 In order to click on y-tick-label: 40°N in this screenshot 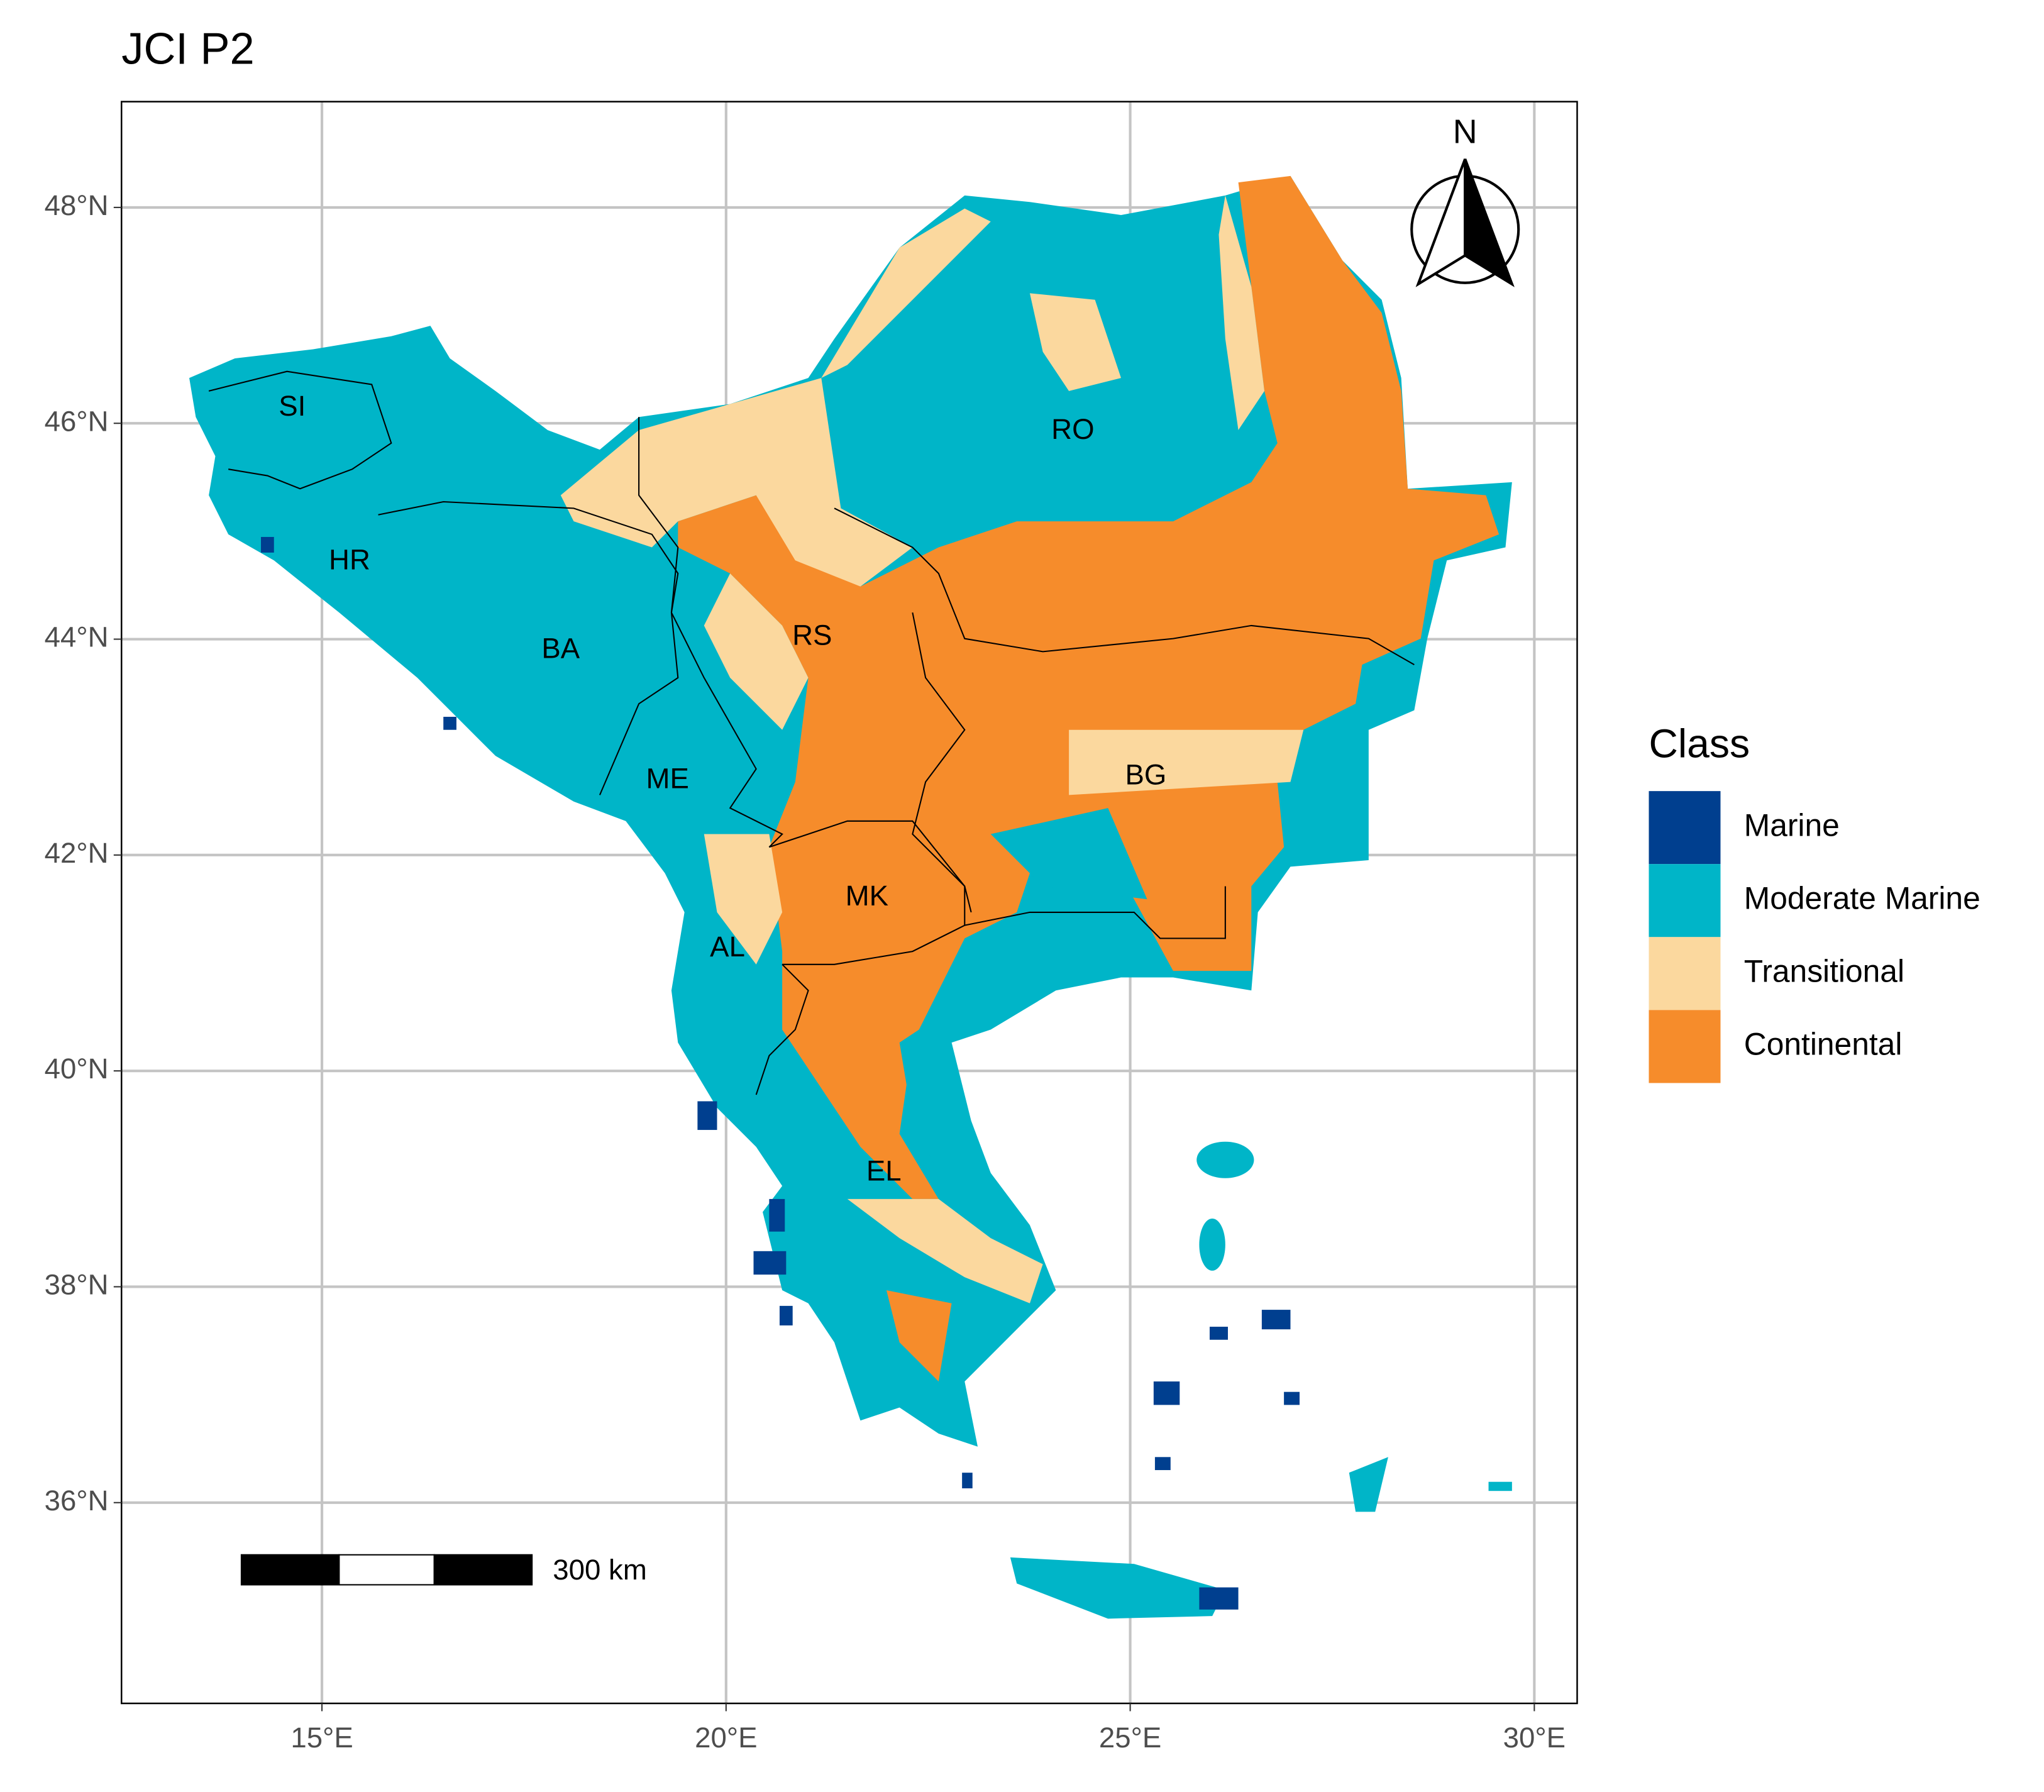, I will do `click(77, 1069)`.